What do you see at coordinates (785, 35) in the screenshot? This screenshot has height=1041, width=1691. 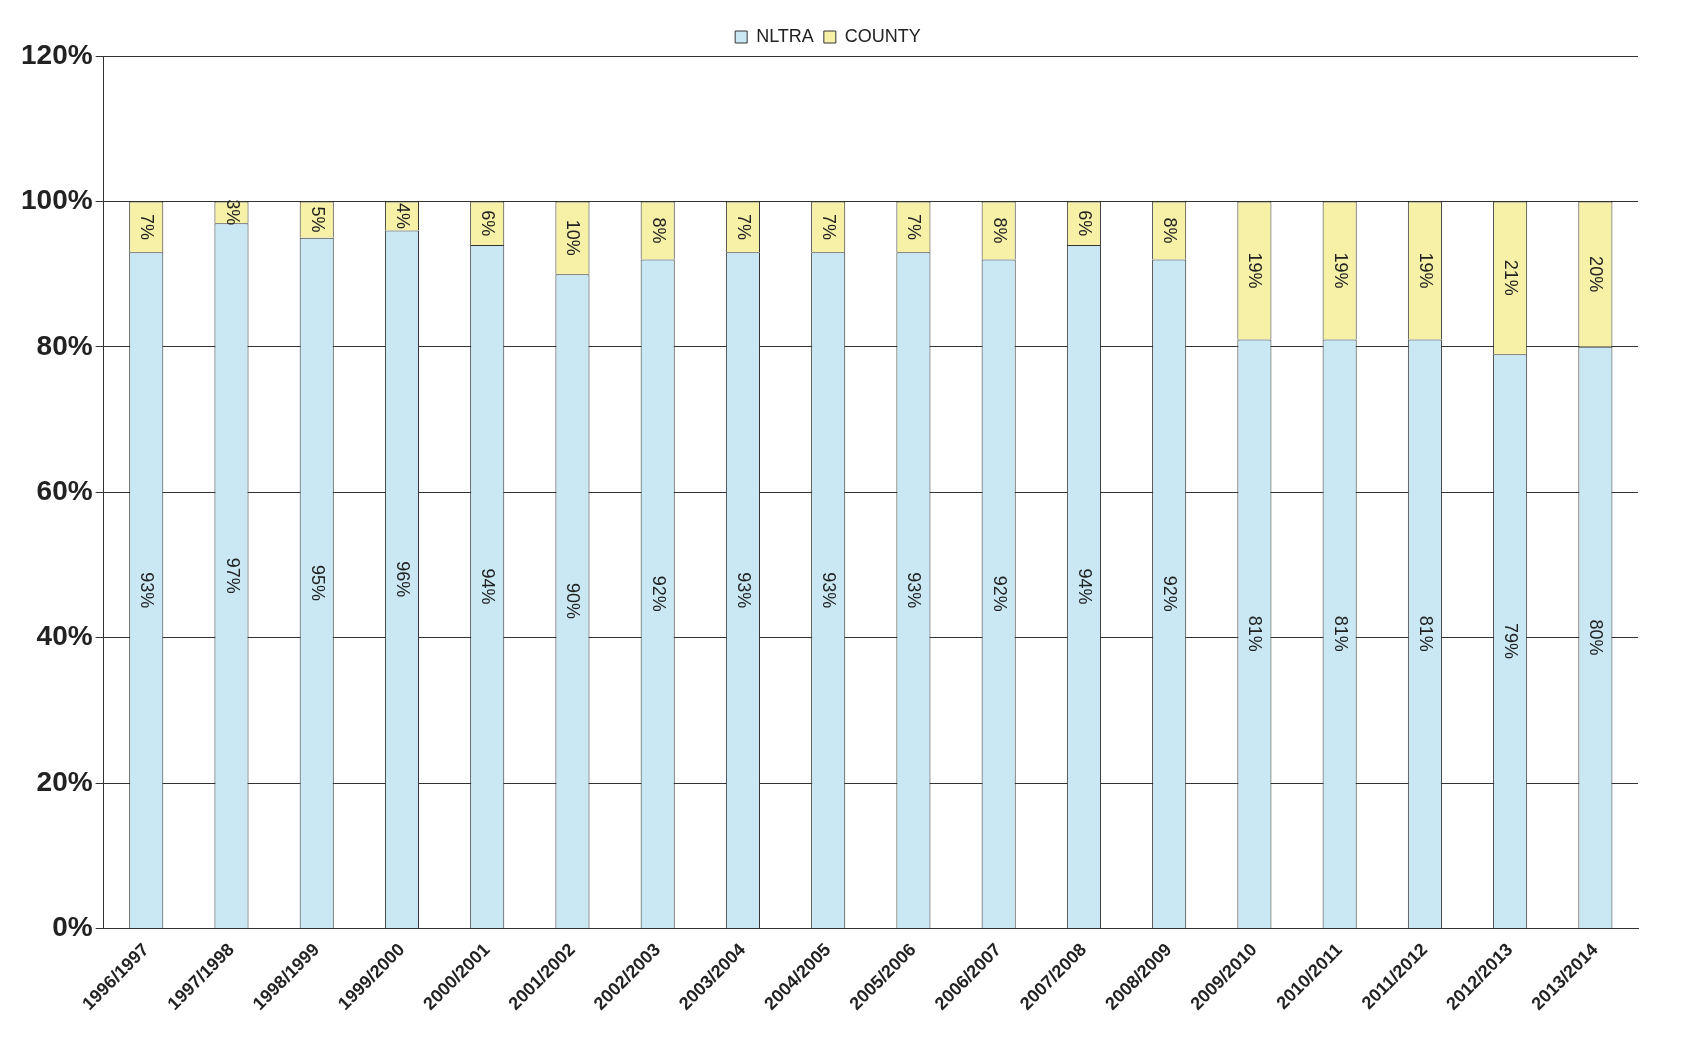 I see `legend-label: NLTRA` at bounding box center [785, 35].